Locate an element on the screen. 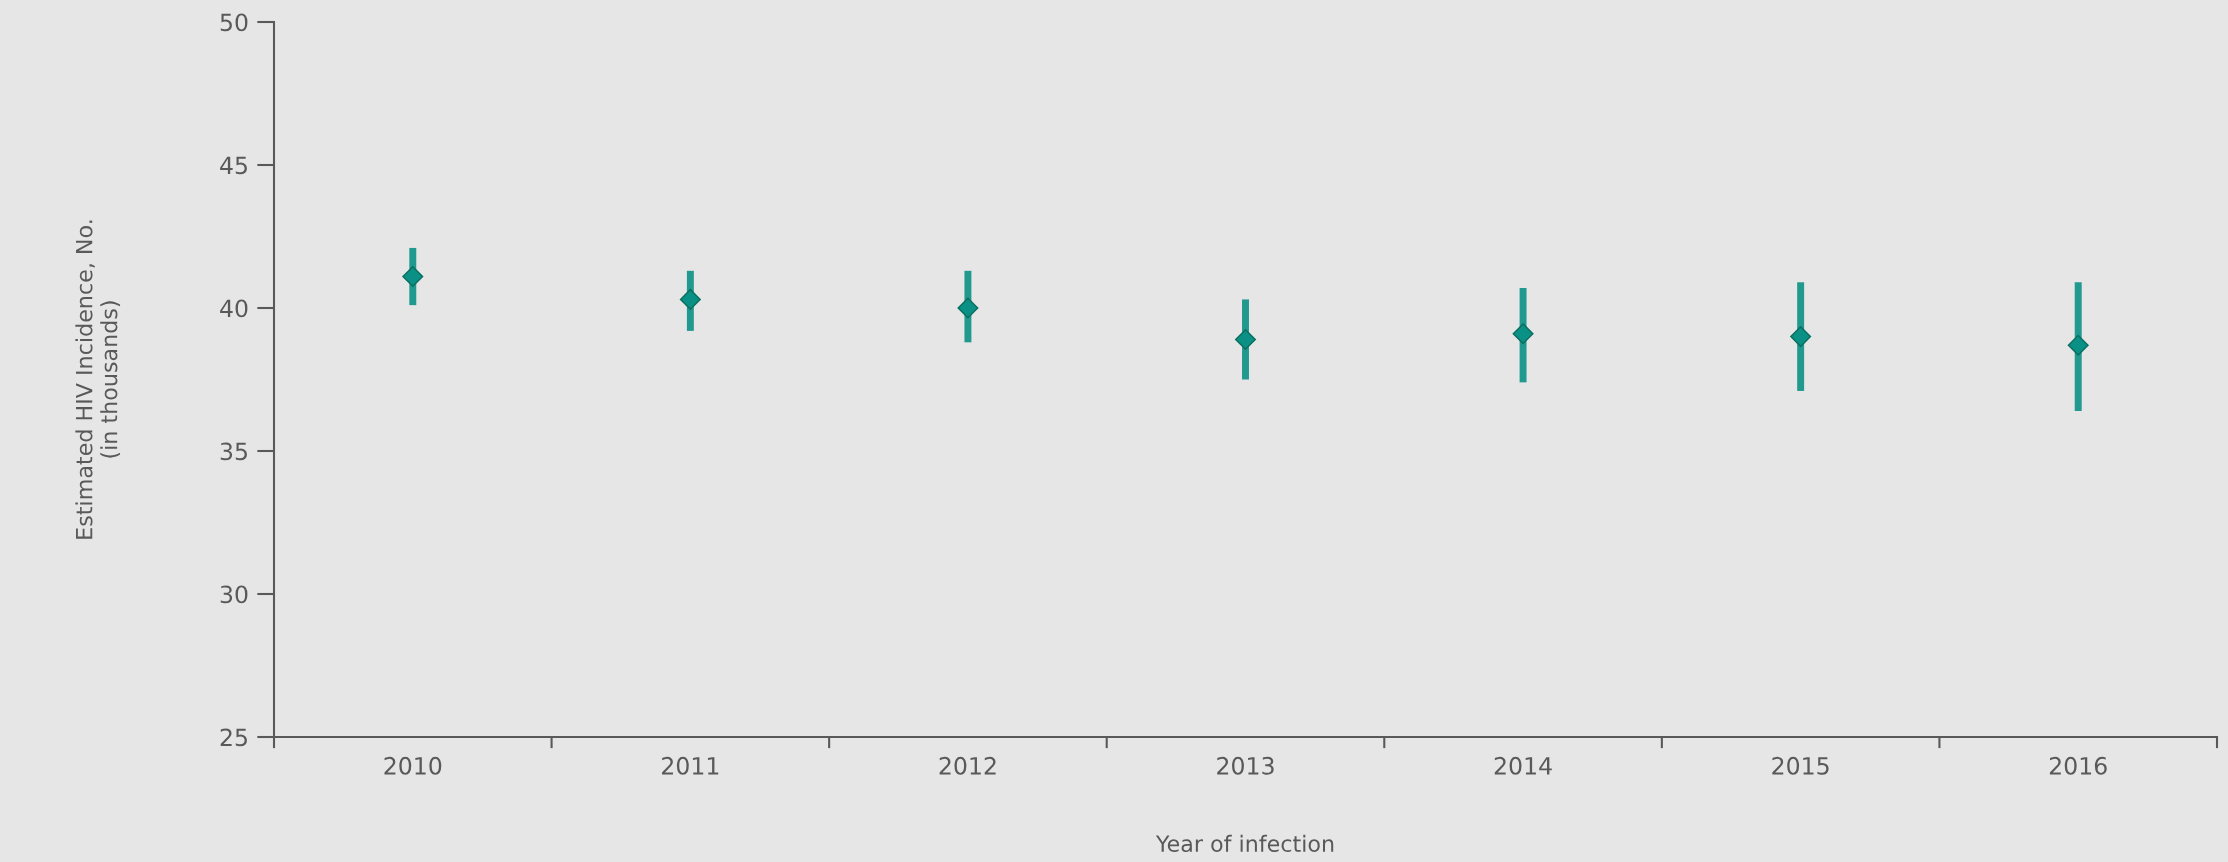 Image resolution: width=2228 pixels, height=862 pixels. x-tick-label: 2012 is located at coordinates (967, 765).